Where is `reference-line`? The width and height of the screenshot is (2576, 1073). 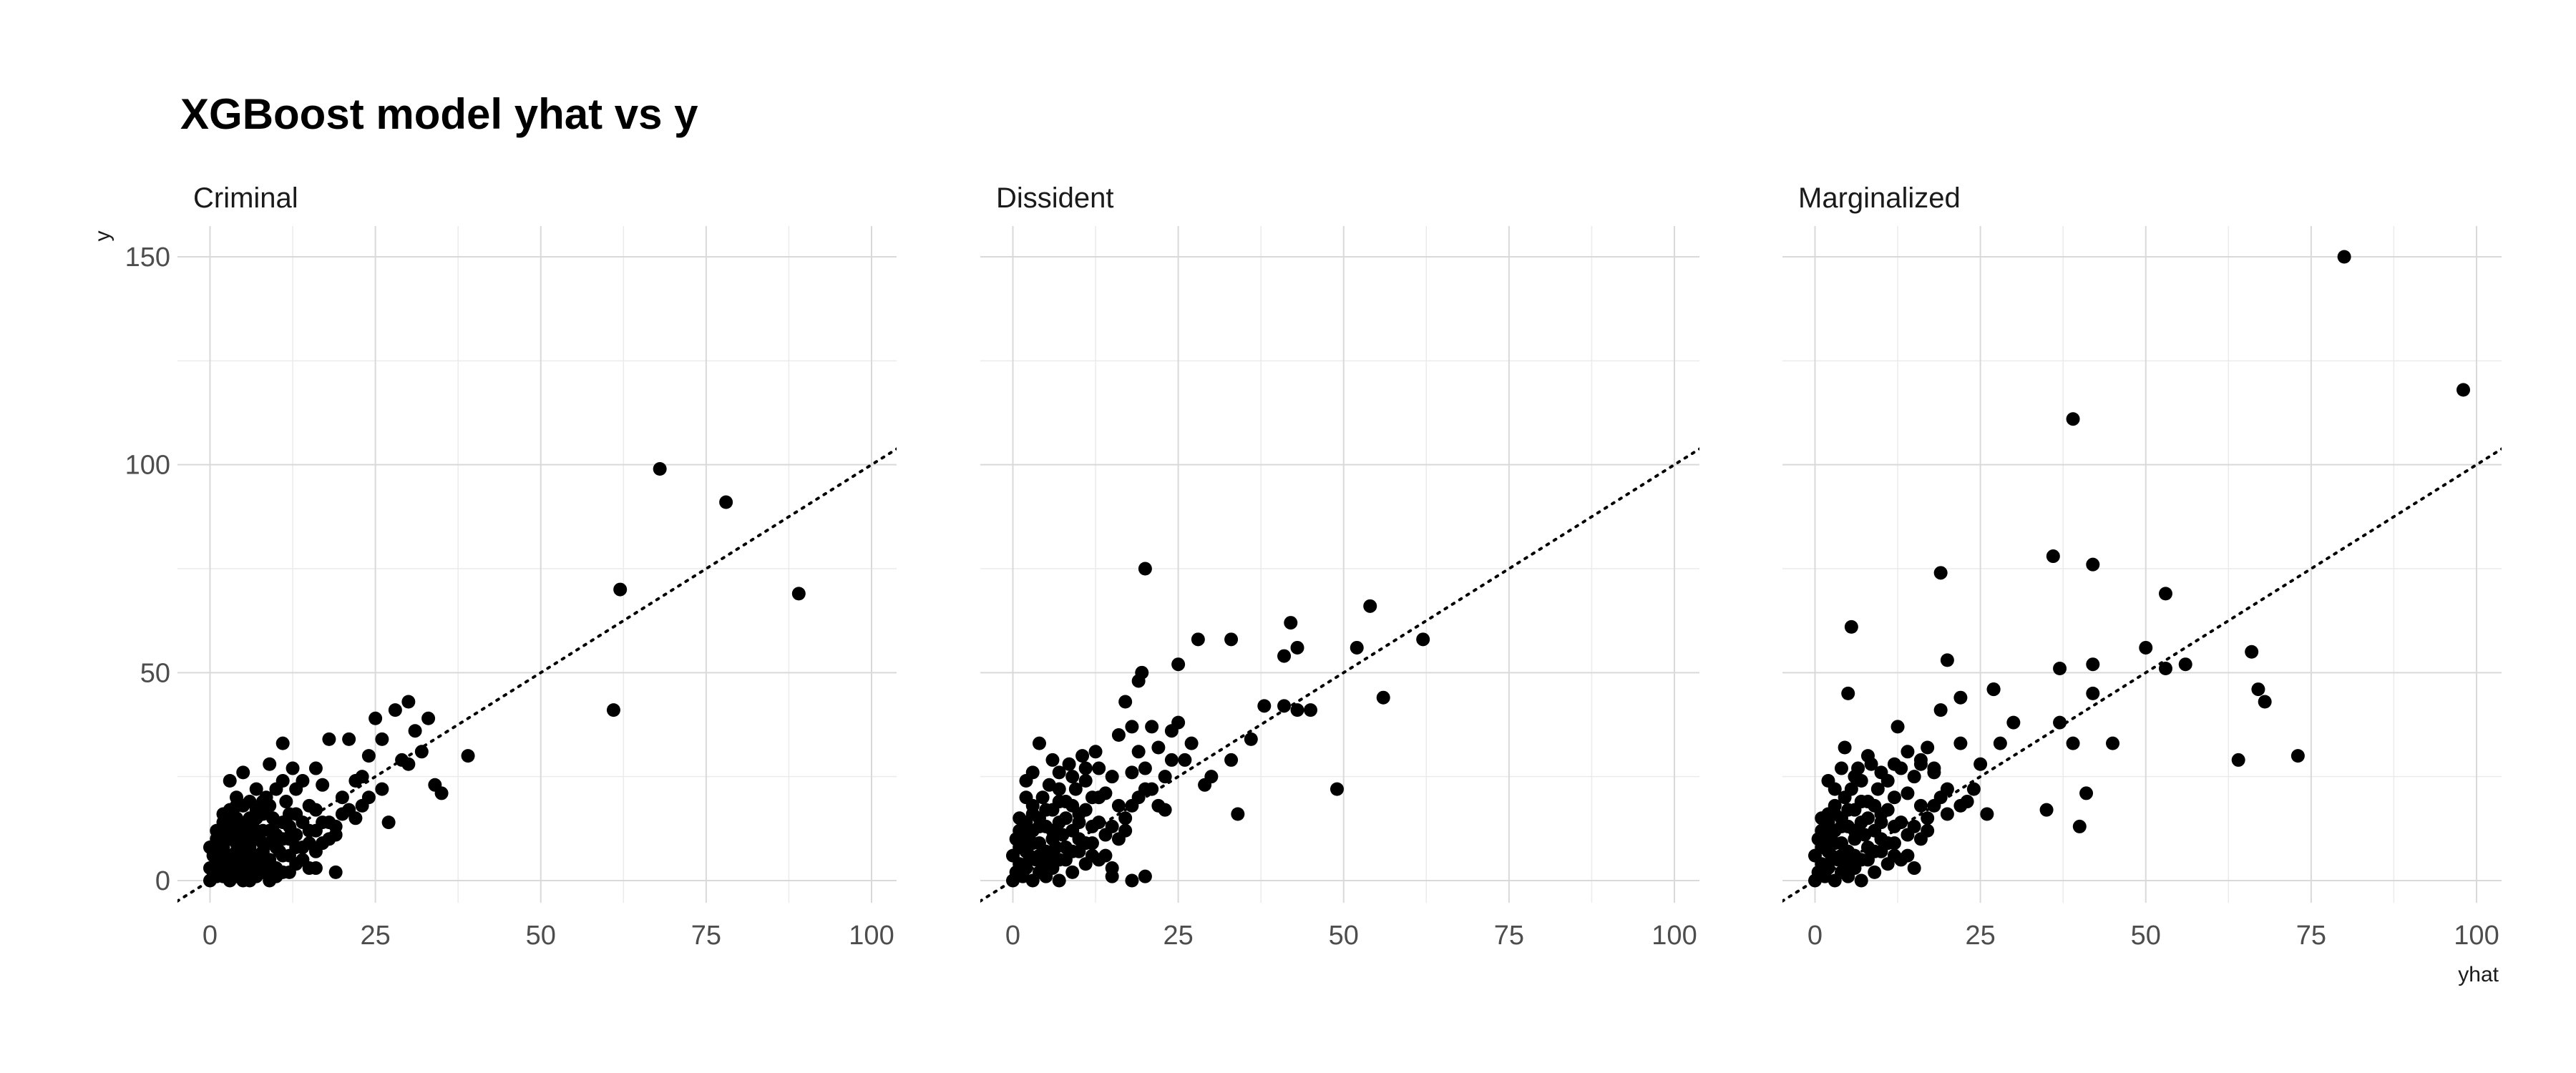 reference-line is located at coordinates (537, 675).